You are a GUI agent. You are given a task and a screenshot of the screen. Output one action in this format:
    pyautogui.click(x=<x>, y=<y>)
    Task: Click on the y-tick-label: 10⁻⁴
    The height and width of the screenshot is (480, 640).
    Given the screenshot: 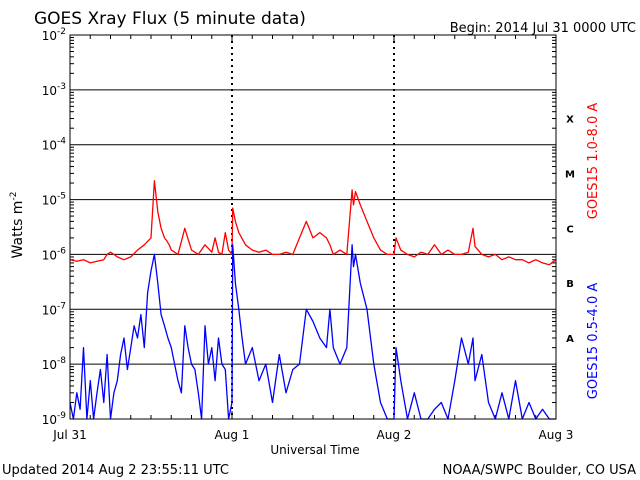 What is the action you would take?
    pyautogui.click(x=54, y=145)
    